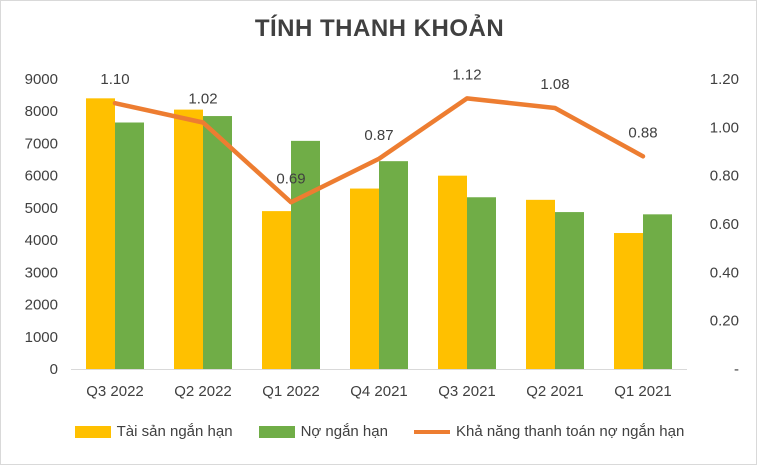 Image resolution: width=757 pixels, height=466 pixels. Describe the element at coordinates (114, 79) in the screenshot. I see `data-label-ratio: 1.10` at that location.